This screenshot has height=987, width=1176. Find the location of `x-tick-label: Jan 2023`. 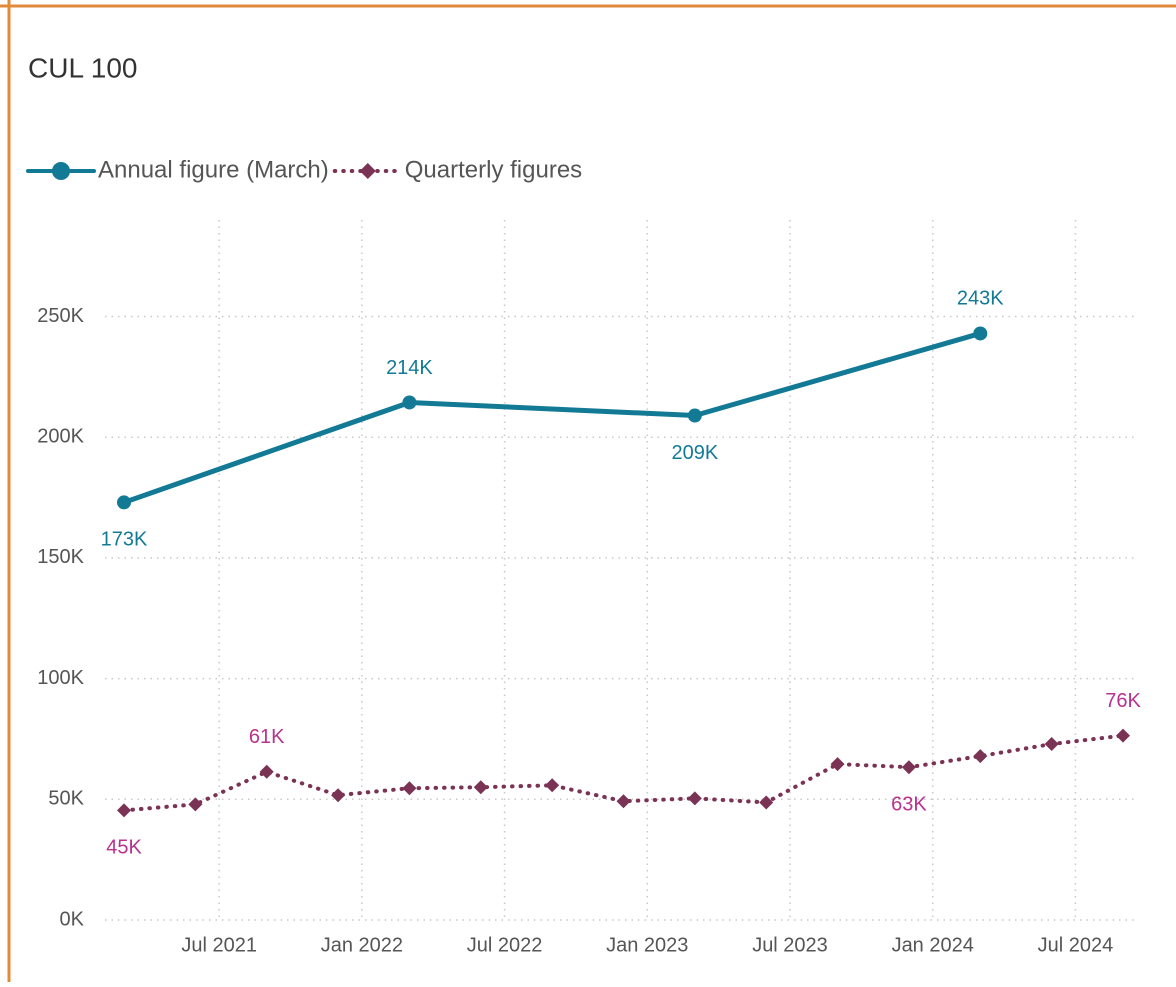

x-tick-label: Jan 2023 is located at coordinates (647, 945).